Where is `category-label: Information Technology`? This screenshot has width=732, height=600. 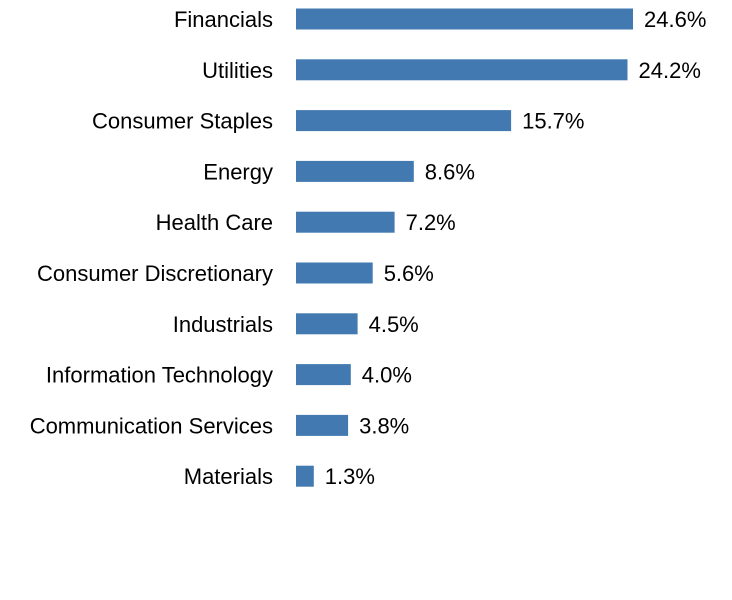 category-label: Information Technology is located at coordinates (159, 375).